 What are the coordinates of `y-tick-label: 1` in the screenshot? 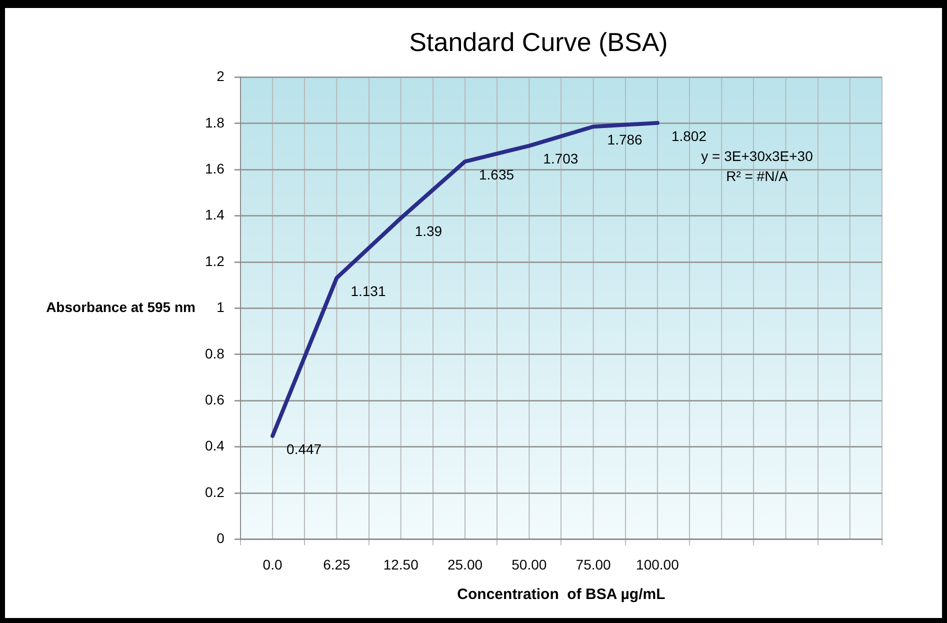 It's located at (220, 307).